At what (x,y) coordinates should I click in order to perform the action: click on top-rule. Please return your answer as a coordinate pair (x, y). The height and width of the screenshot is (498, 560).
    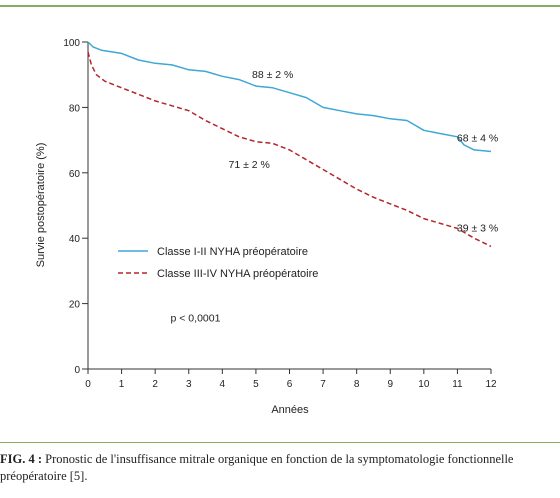
    Looking at the image, I should click on (280, 6).